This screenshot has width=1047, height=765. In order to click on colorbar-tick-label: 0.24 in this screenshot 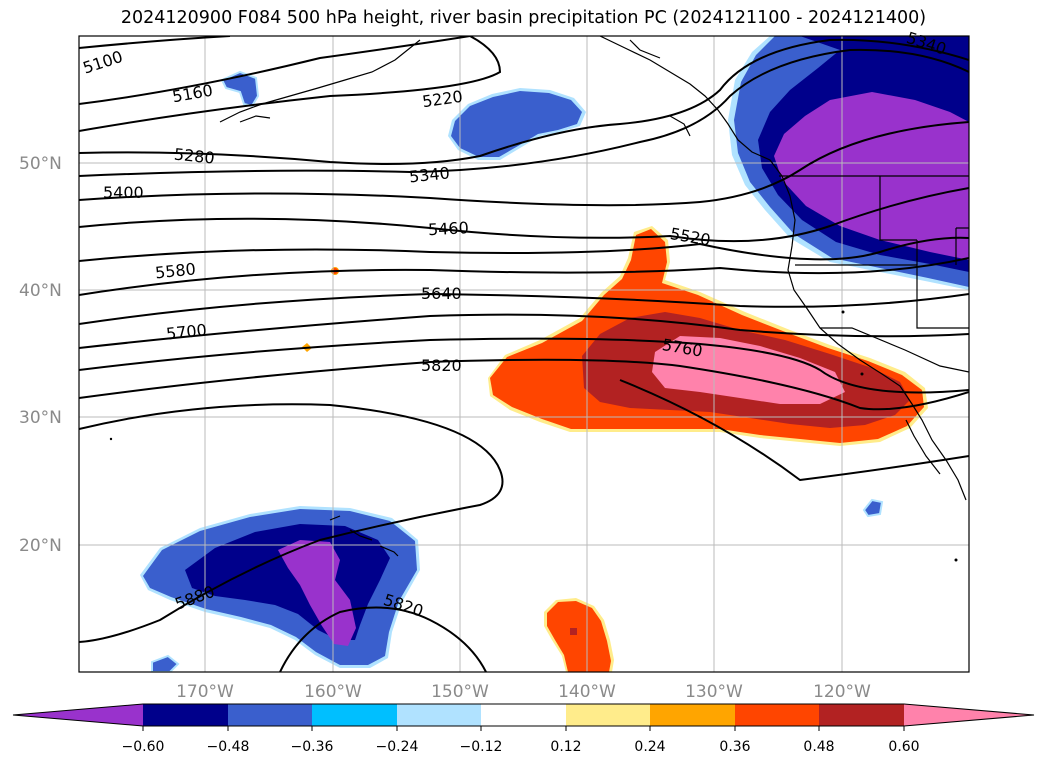, I will do `click(649, 747)`.